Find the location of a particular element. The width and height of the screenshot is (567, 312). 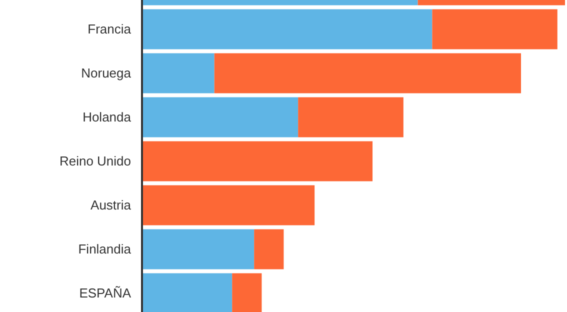

y-tick-label: Holanda is located at coordinates (107, 117).